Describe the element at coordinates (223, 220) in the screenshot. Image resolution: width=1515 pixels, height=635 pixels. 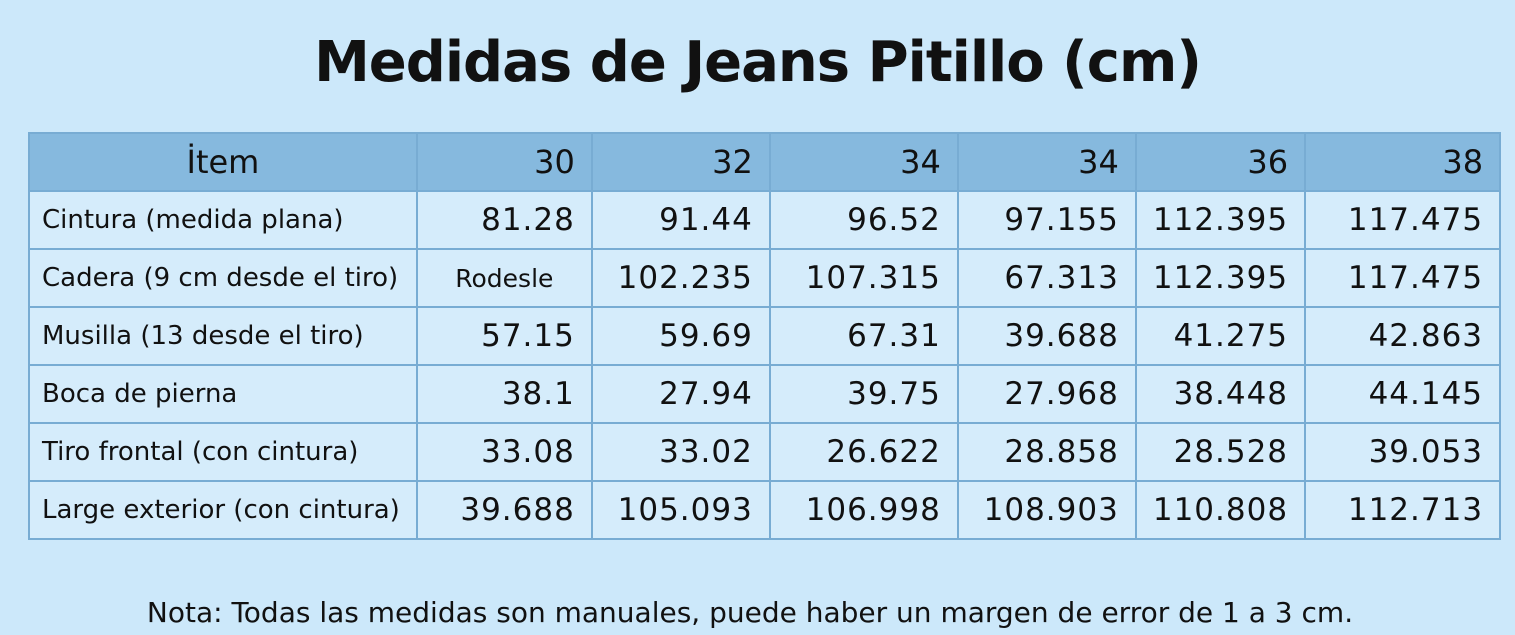
I see `row-label: Cintura (medida plana)` at that location.